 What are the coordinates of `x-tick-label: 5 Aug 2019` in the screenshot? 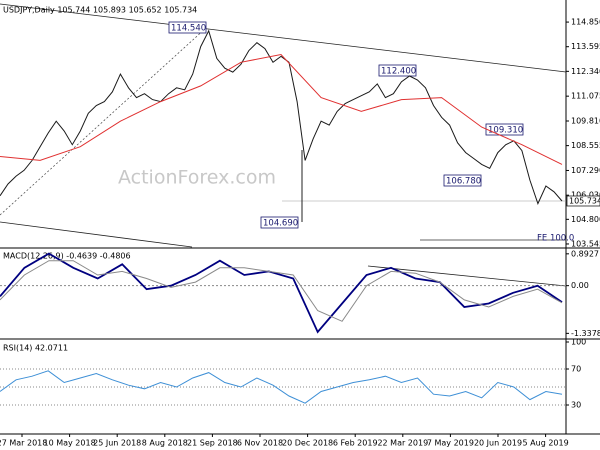 It's located at (546, 443).